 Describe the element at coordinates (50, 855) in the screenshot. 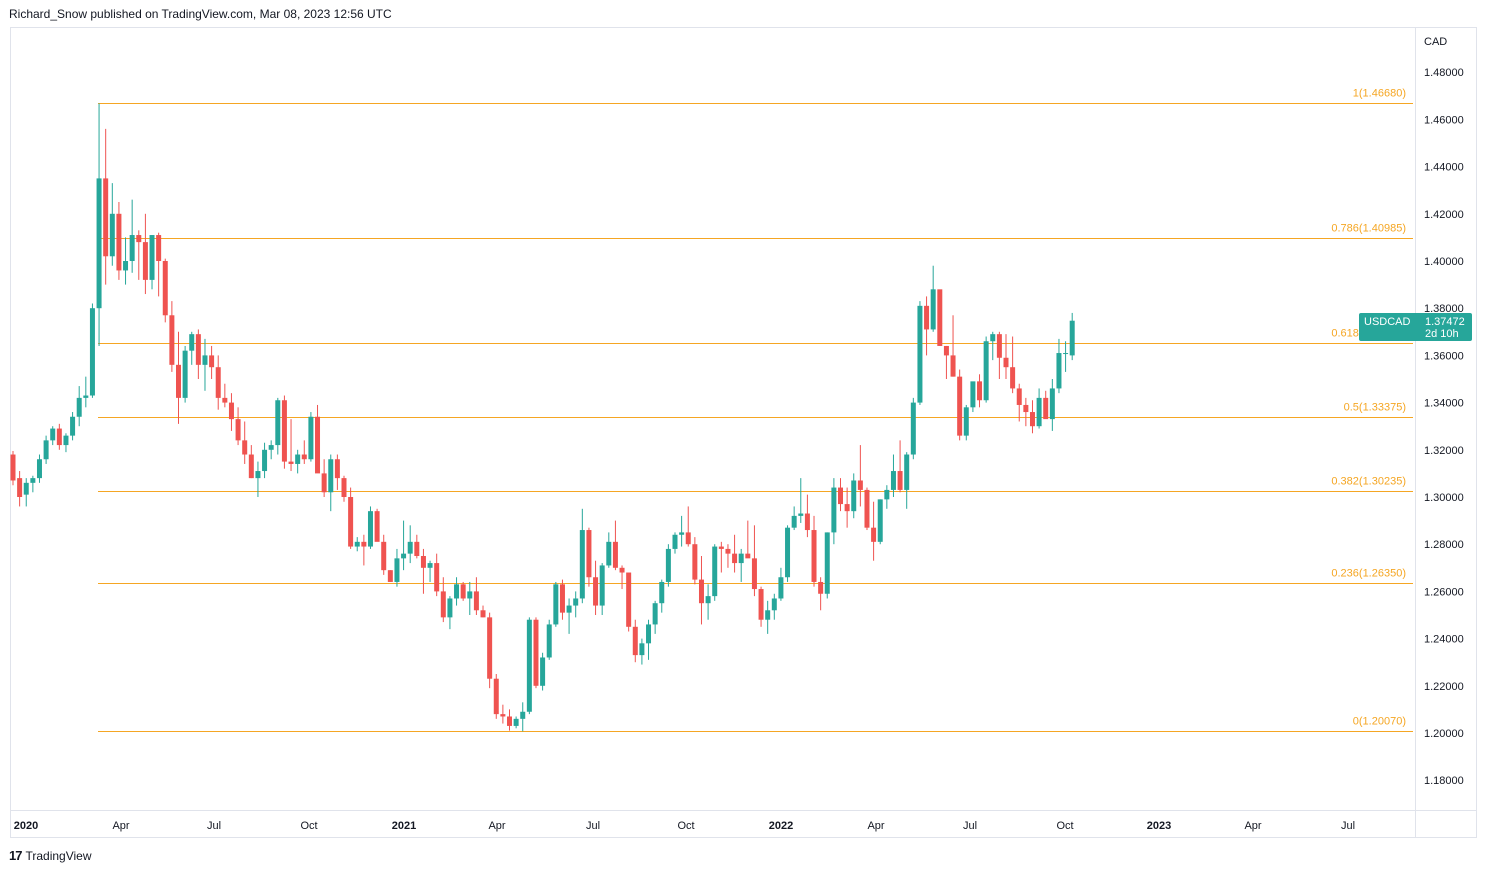

I see `tradingview-brand: 17 TradingView` at that location.